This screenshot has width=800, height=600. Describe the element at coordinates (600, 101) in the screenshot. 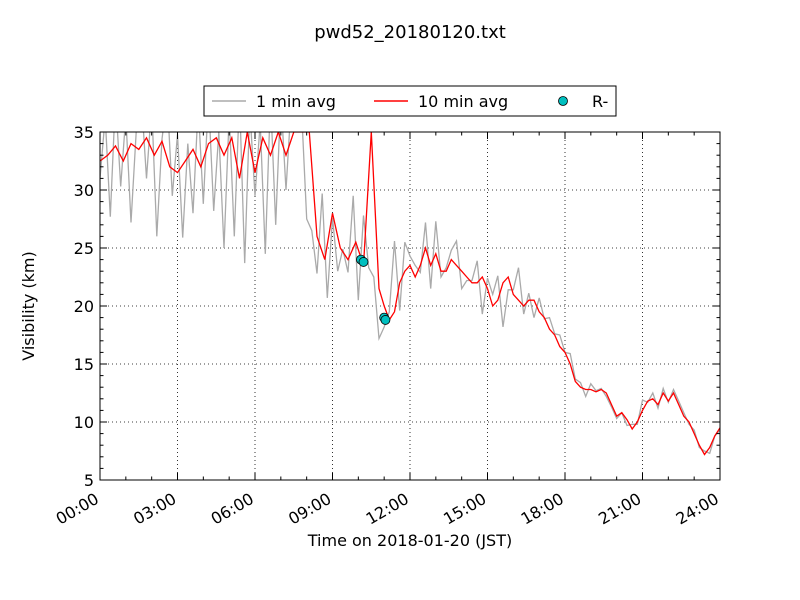

I see `legend-label-r-minus: R-` at that location.